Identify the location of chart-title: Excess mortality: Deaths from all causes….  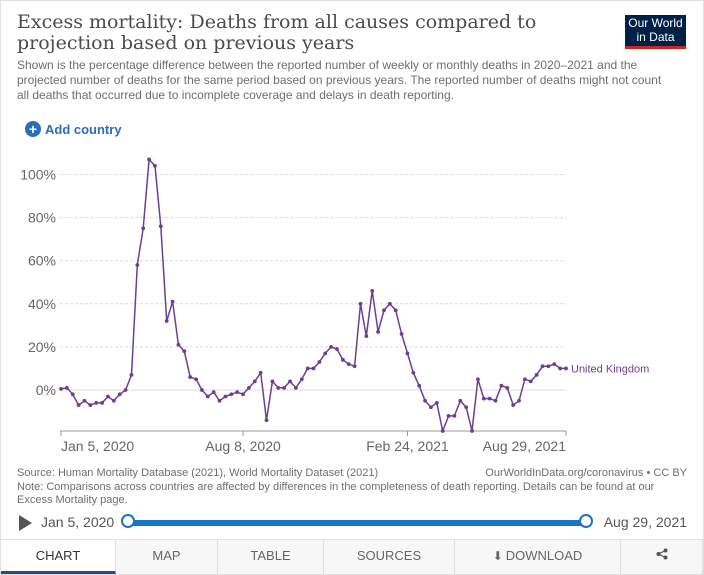
(277, 32).